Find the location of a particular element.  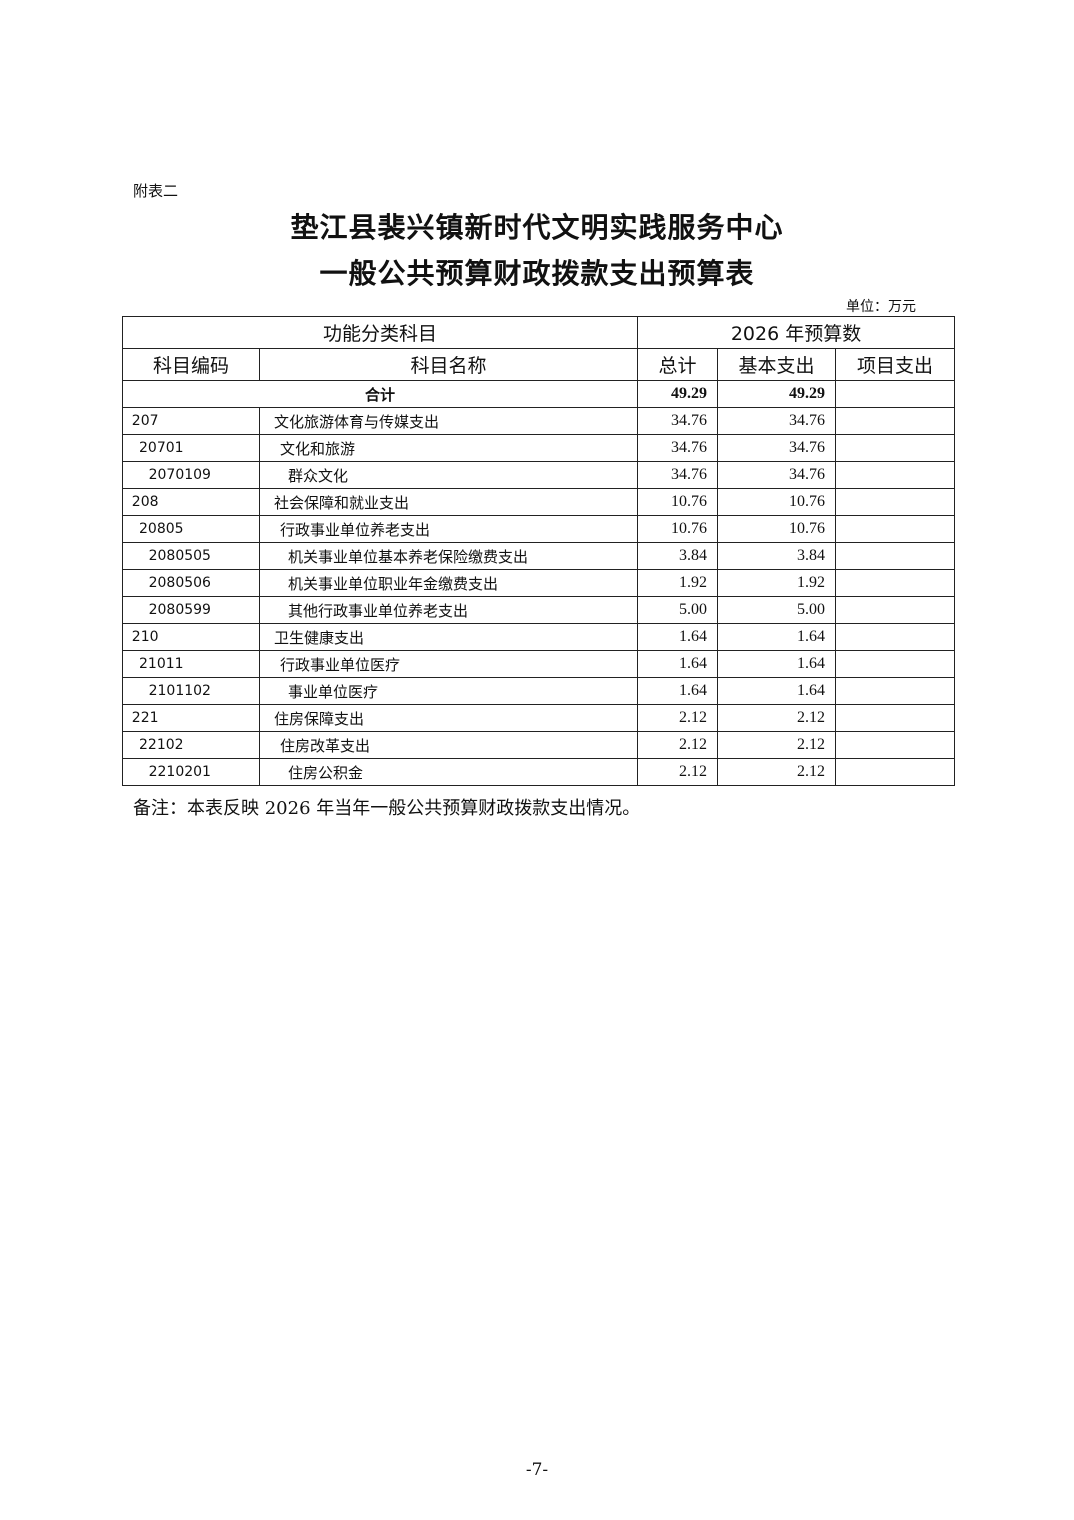

code-cell: 2080599 is located at coordinates (191, 610).